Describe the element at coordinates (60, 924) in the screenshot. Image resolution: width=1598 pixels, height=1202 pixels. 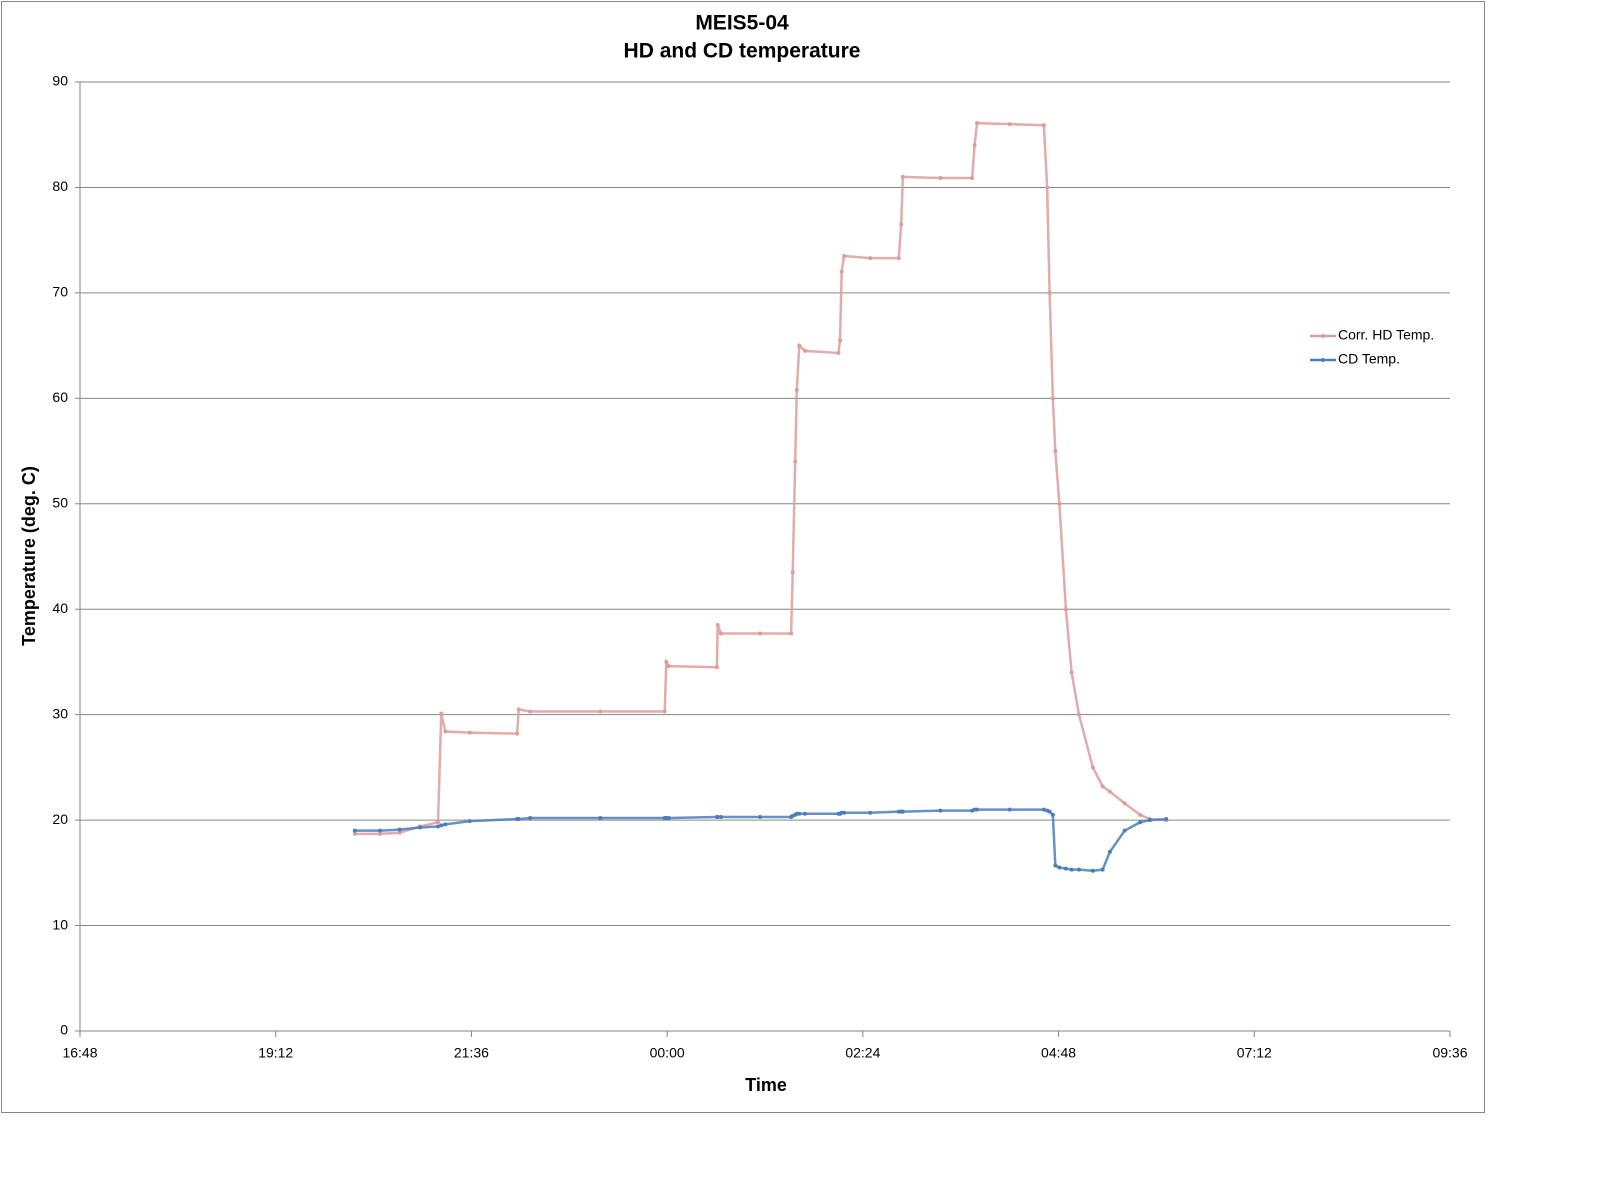
I see `y-tick-label: 10` at that location.